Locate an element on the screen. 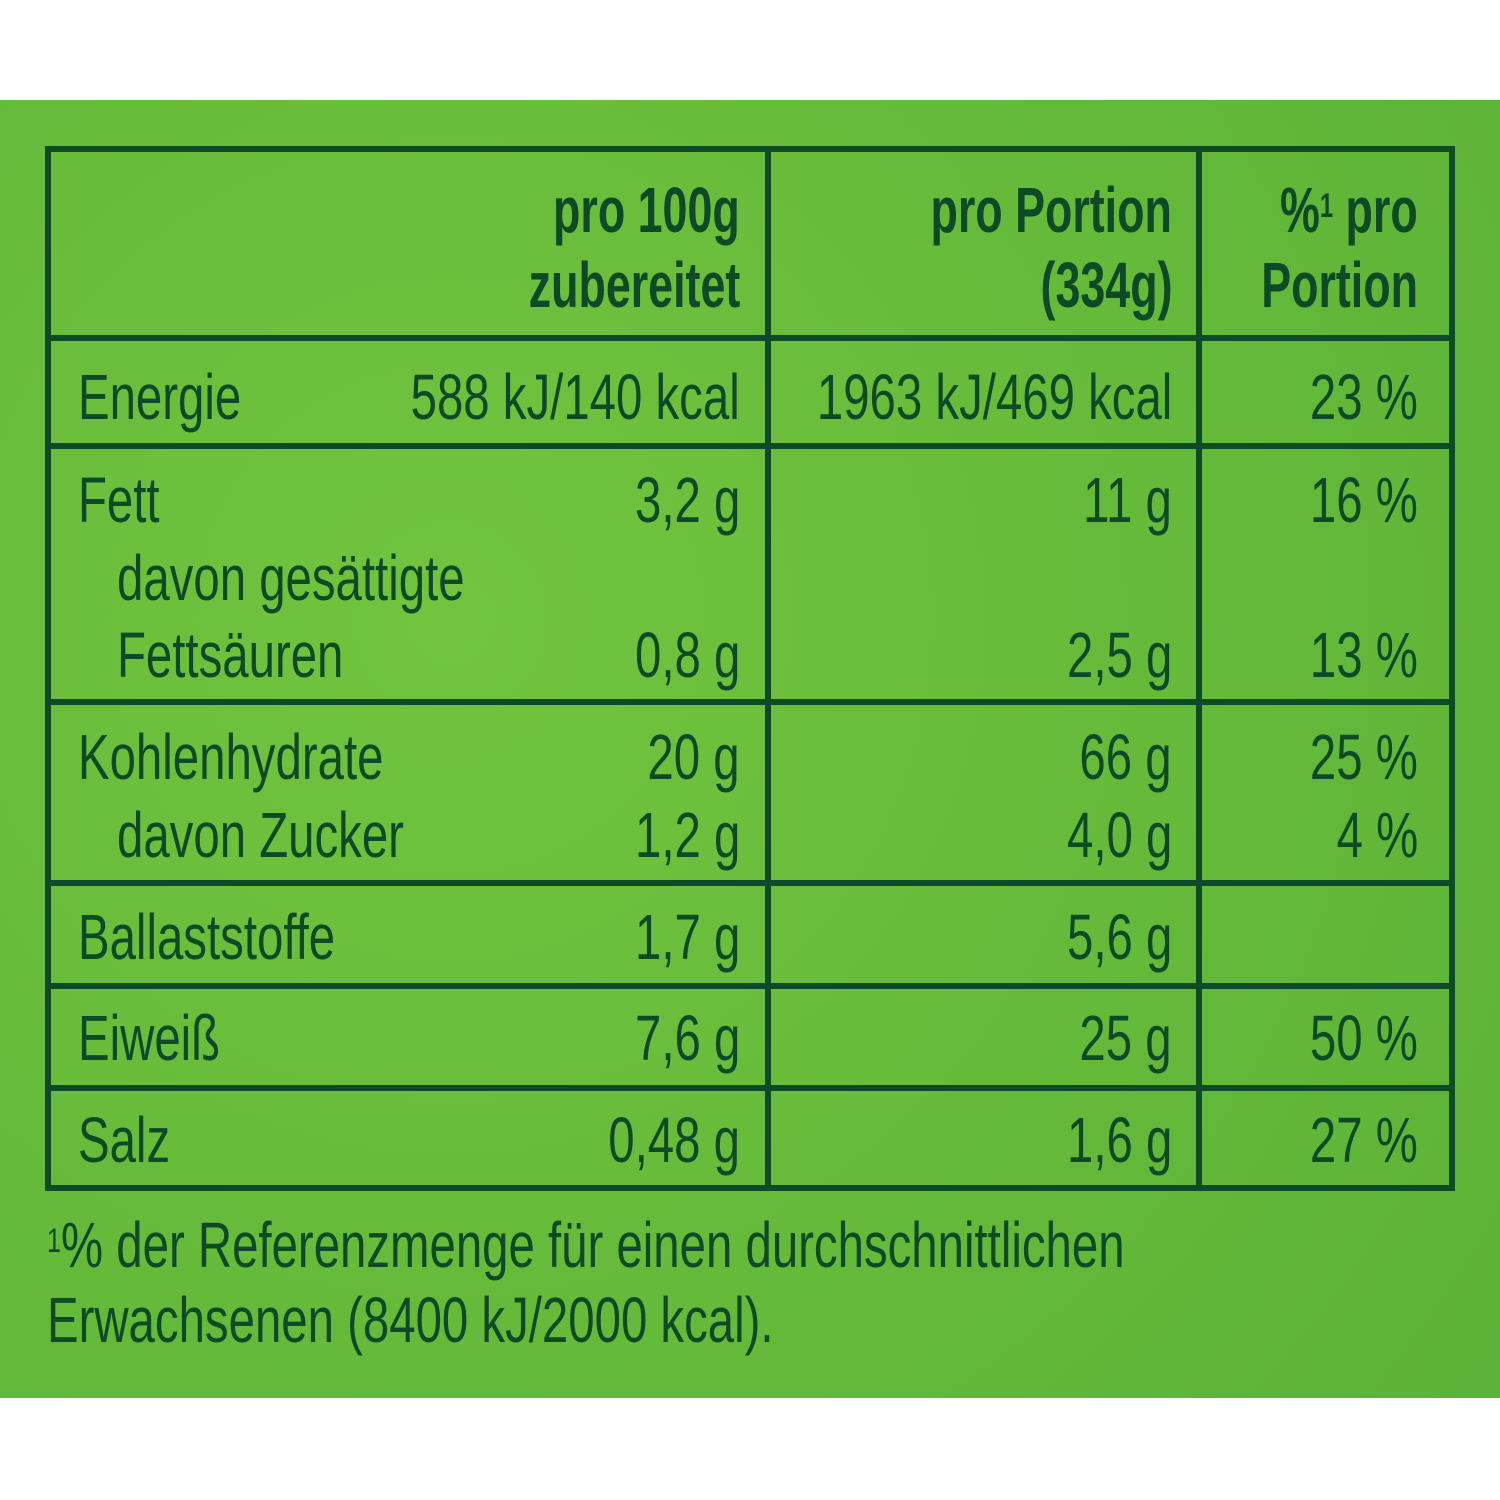  carbs-per-portion: 66 g is located at coordinates (1125, 757).